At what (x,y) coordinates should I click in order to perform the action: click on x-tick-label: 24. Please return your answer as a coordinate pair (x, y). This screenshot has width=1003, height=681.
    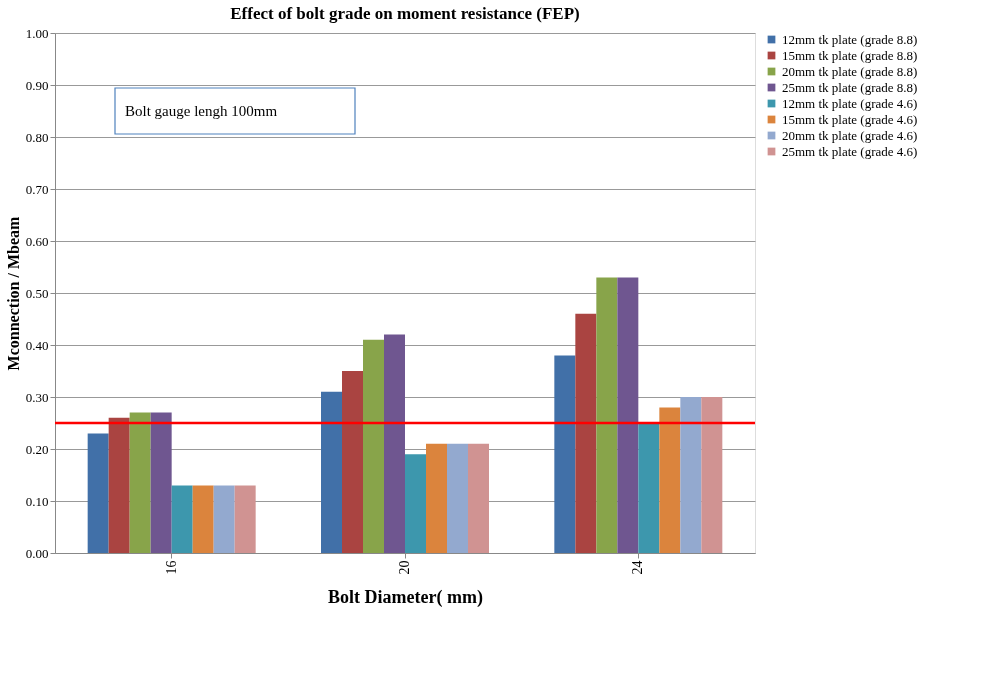
    Looking at the image, I should click on (638, 567).